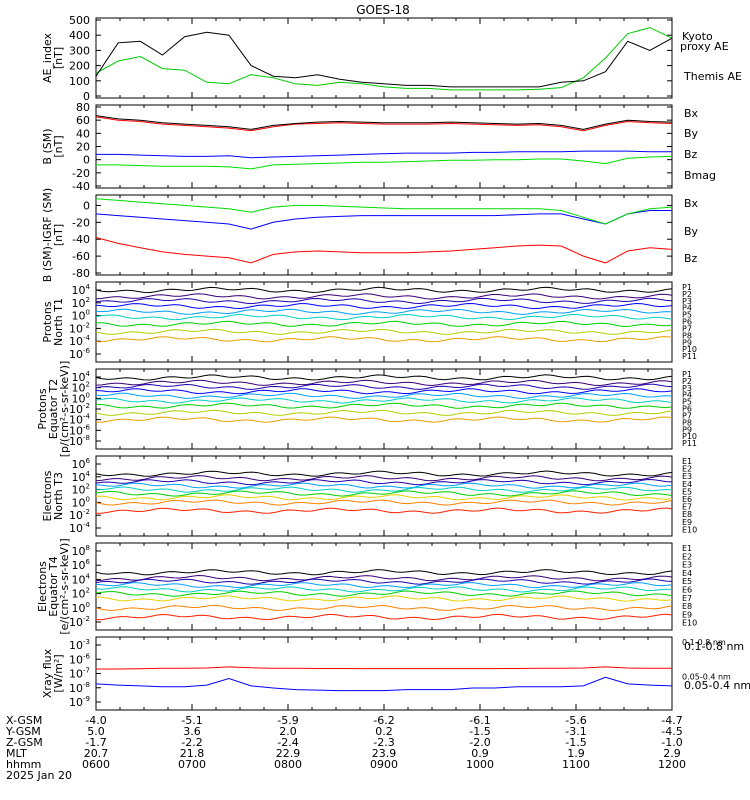 The width and height of the screenshot is (750, 800). I want to click on x-tick-label: 20.7, so click(96, 753).